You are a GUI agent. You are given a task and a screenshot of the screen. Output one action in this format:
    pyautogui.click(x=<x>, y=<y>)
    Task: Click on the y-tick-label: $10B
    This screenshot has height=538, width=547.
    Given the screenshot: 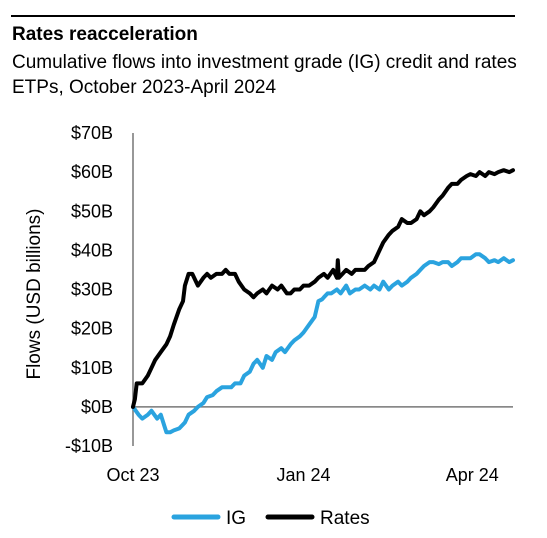 What is the action you would take?
    pyautogui.click(x=92, y=368)
    